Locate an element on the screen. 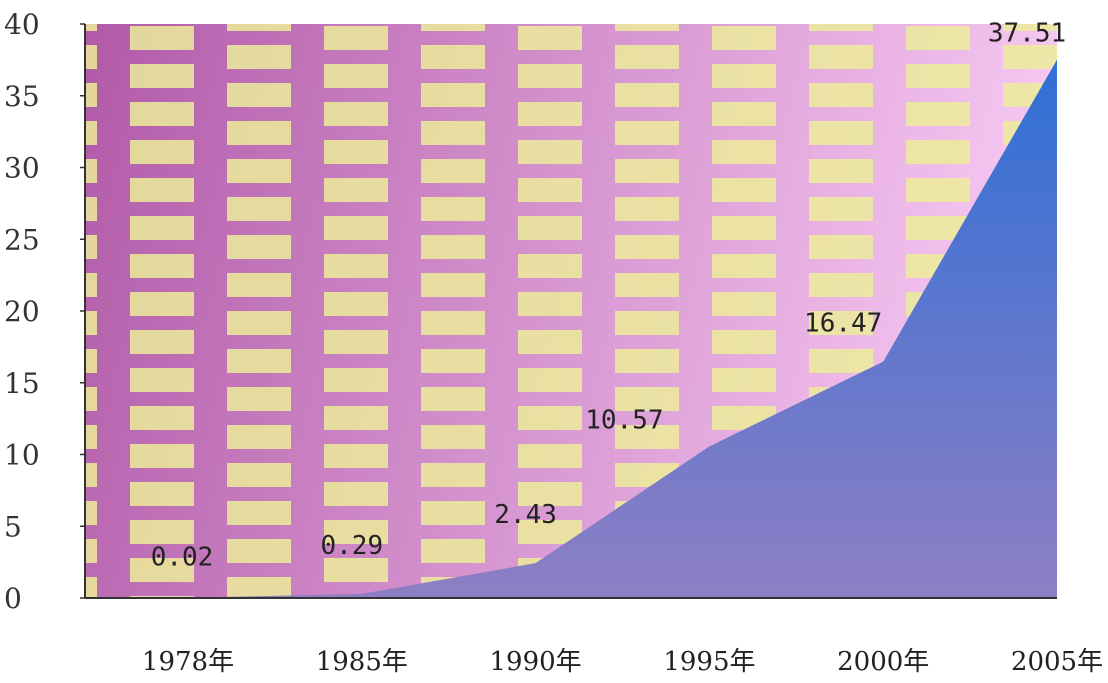  y-tick-label: 35 is located at coordinates (22, 96).